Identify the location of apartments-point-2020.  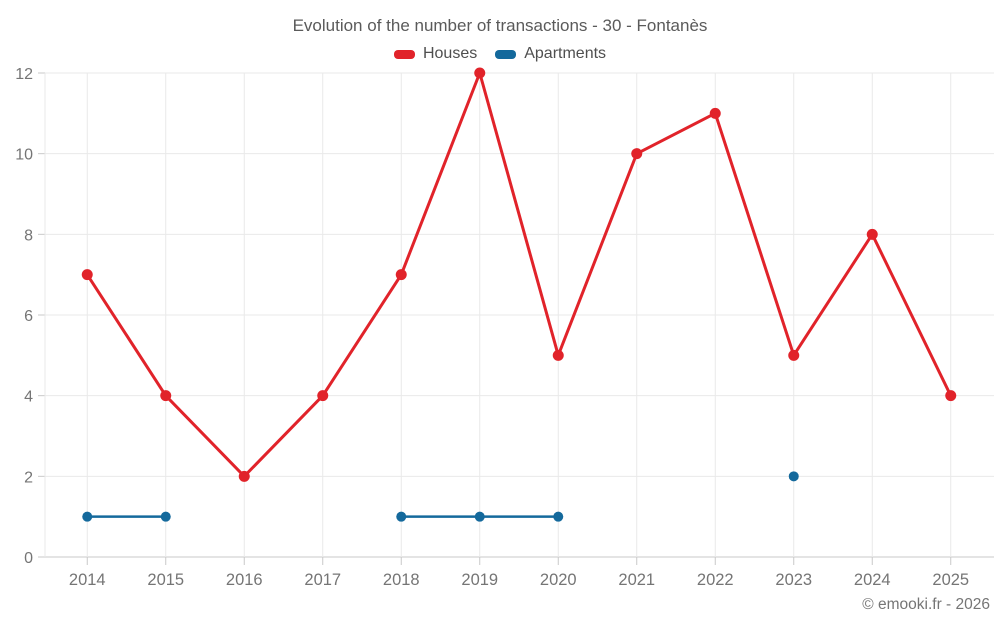
(558, 516).